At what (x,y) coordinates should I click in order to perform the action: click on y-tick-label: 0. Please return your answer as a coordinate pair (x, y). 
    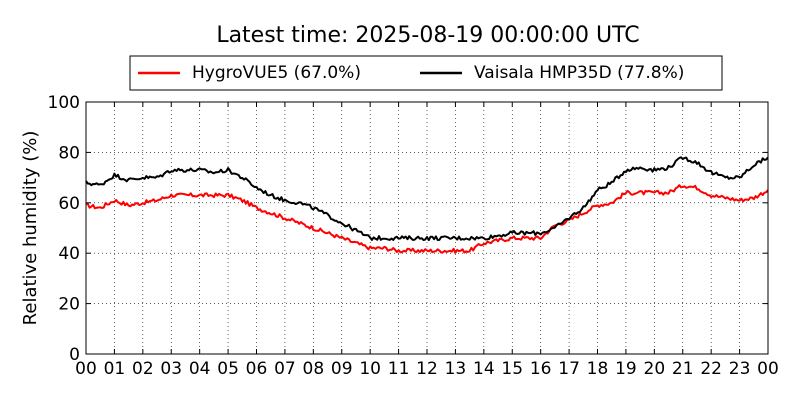
    Looking at the image, I should click on (74, 355).